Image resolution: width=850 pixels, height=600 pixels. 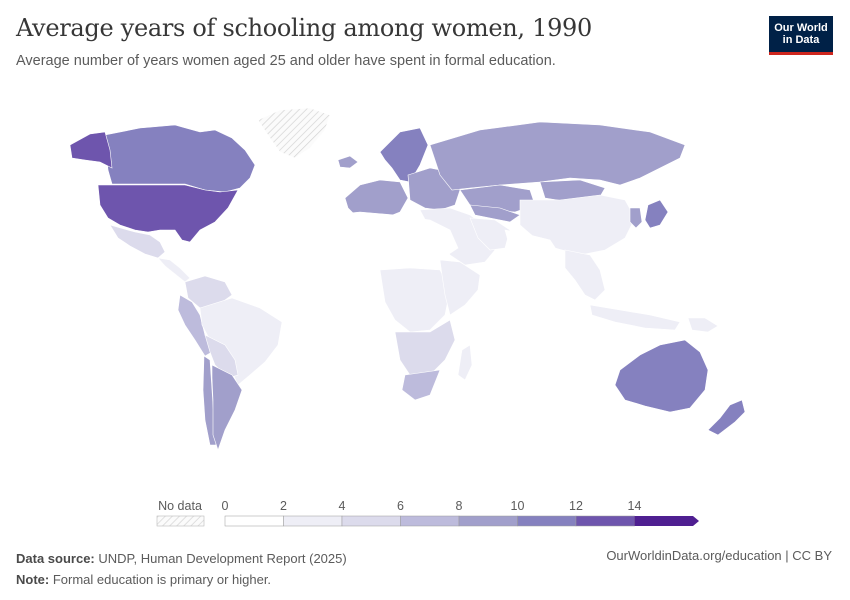 What do you see at coordinates (180, 158) in the screenshot?
I see `map-region-canada` at bounding box center [180, 158].